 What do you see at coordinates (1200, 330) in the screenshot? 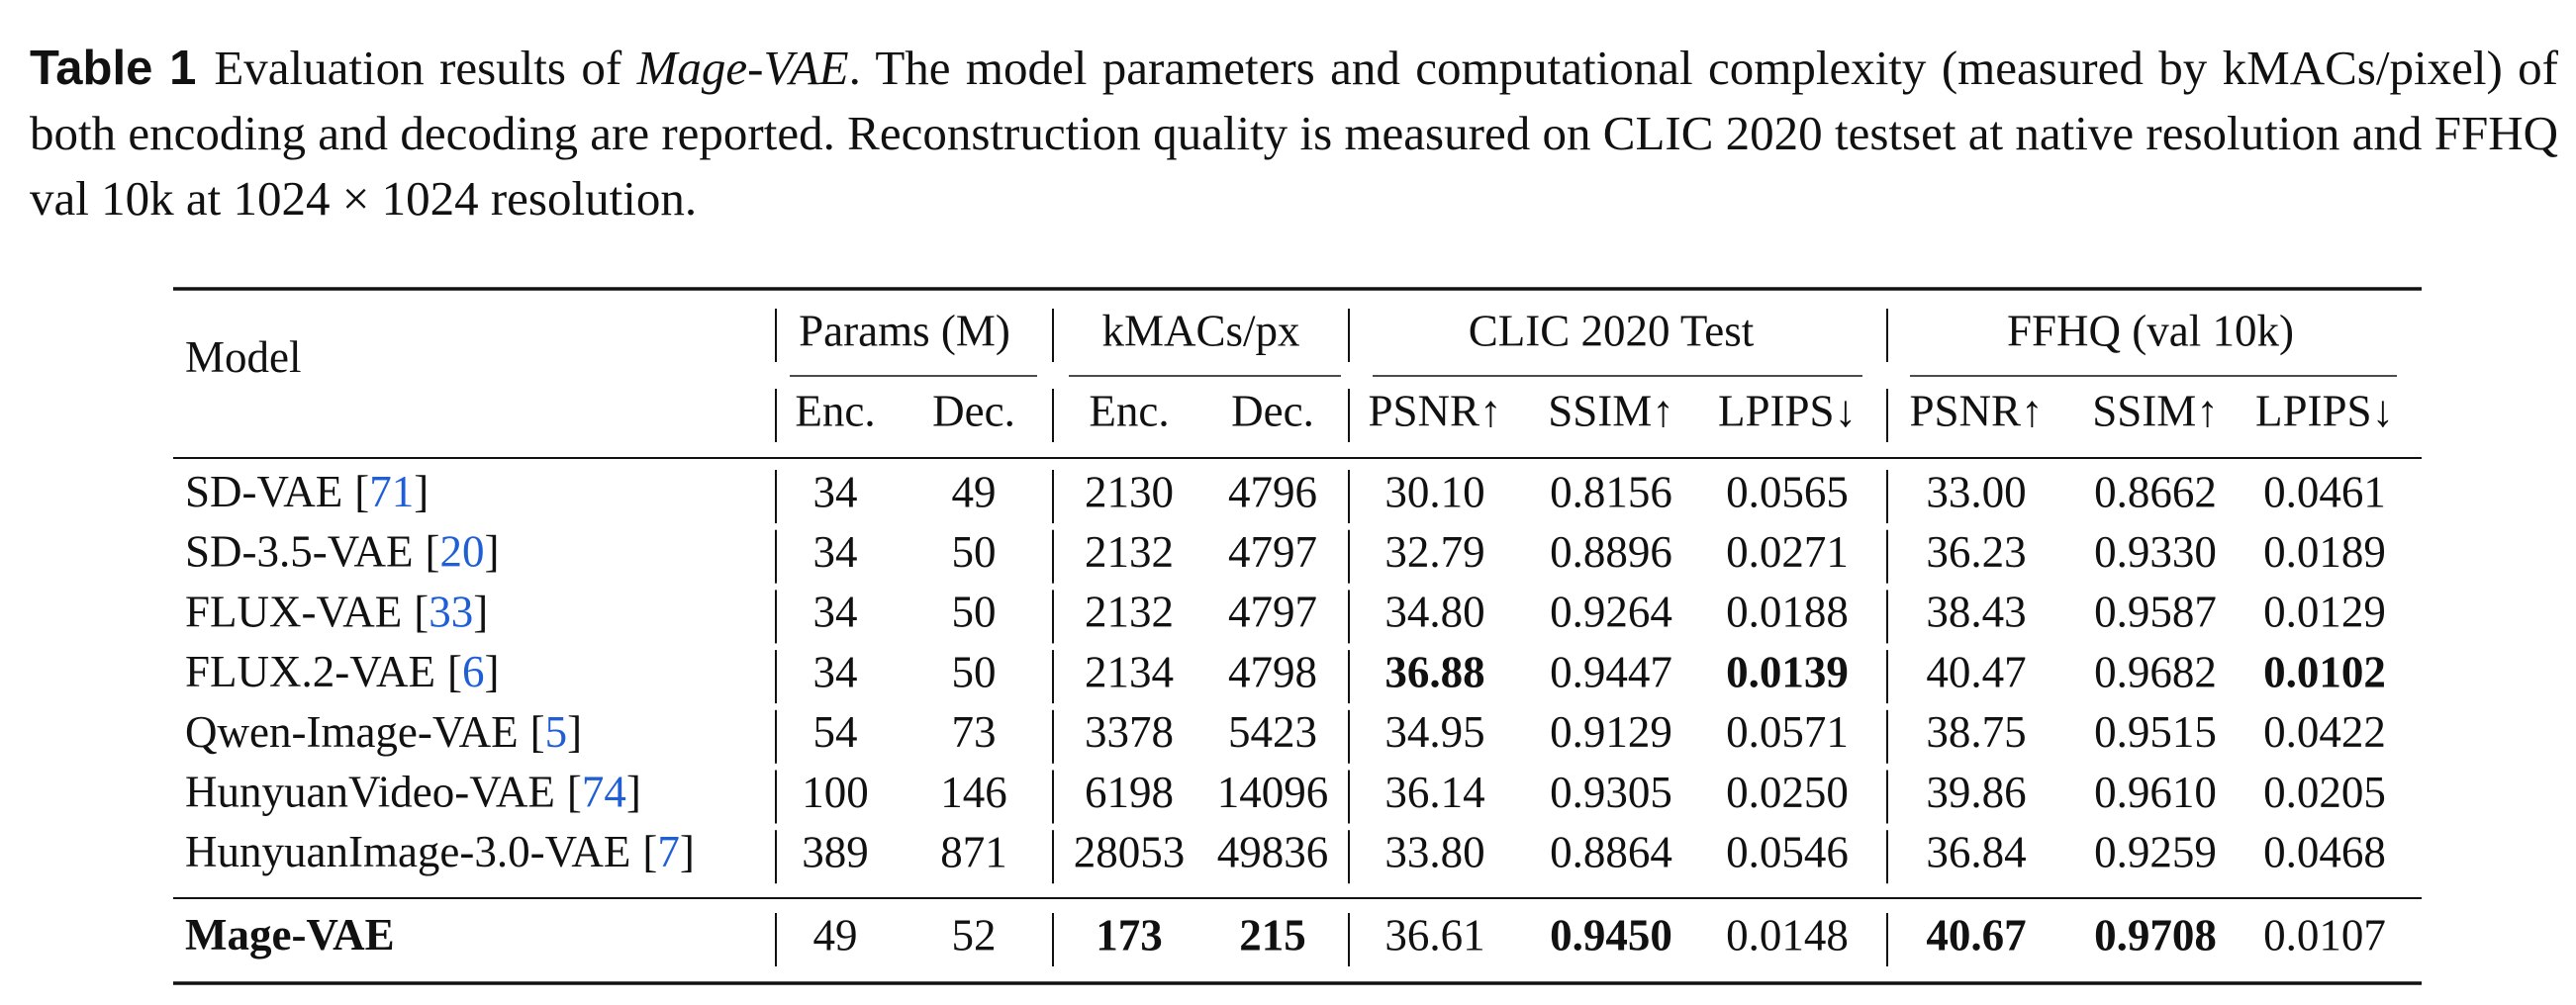
I see `group-header: kMACs/px` at bounding box center [1200, 330].